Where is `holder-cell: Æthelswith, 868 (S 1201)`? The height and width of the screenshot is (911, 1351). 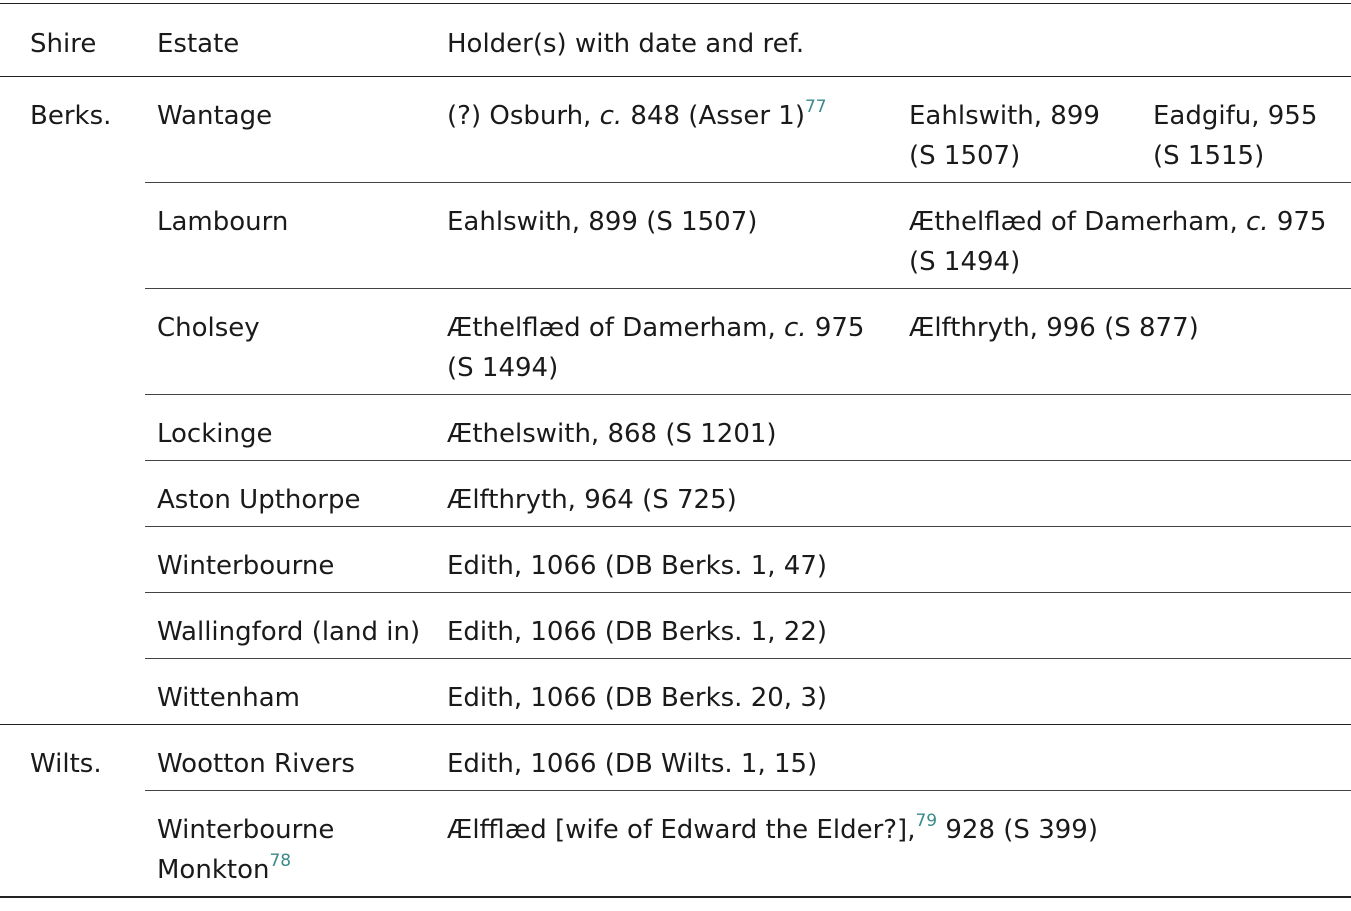 holder-cell: Æthelswith, 868 (S 1201) is located at coordinates (893, 427).